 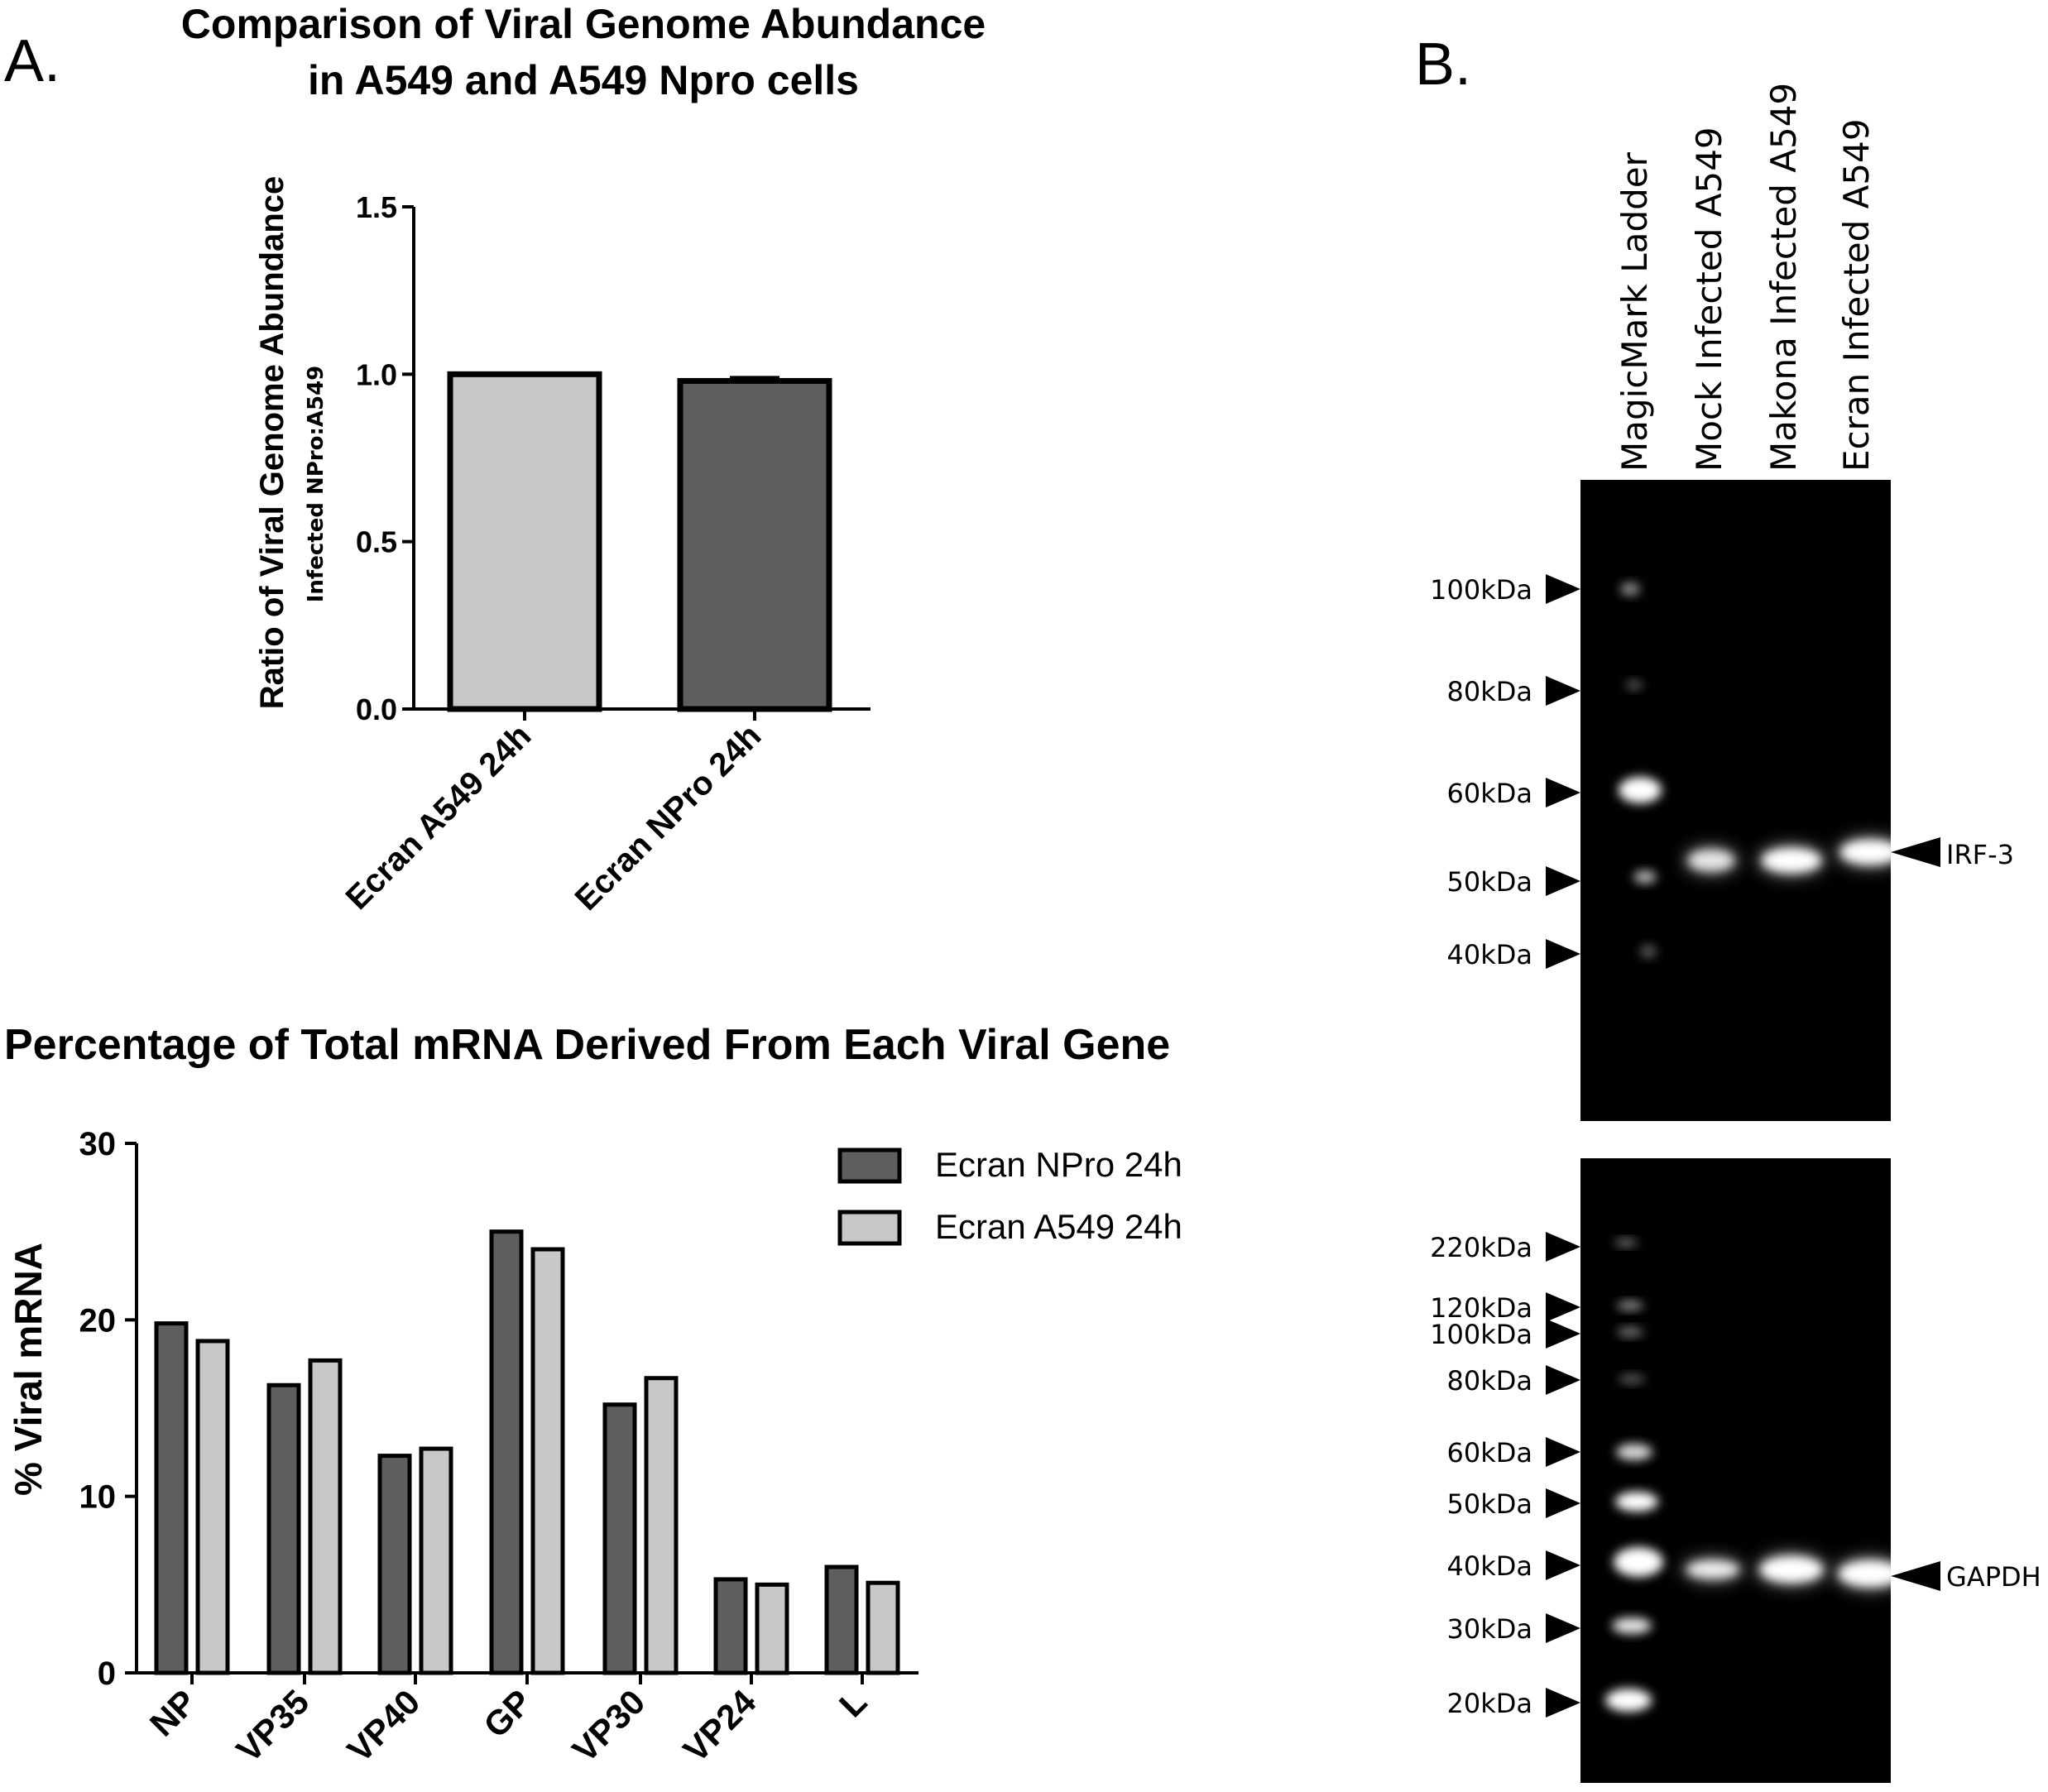 What do you see at coordinates (668, 817) in the screenshot?
I see `chart1-x-tick-label: Ecran NPro 24h` at bounding box center [668, 817].